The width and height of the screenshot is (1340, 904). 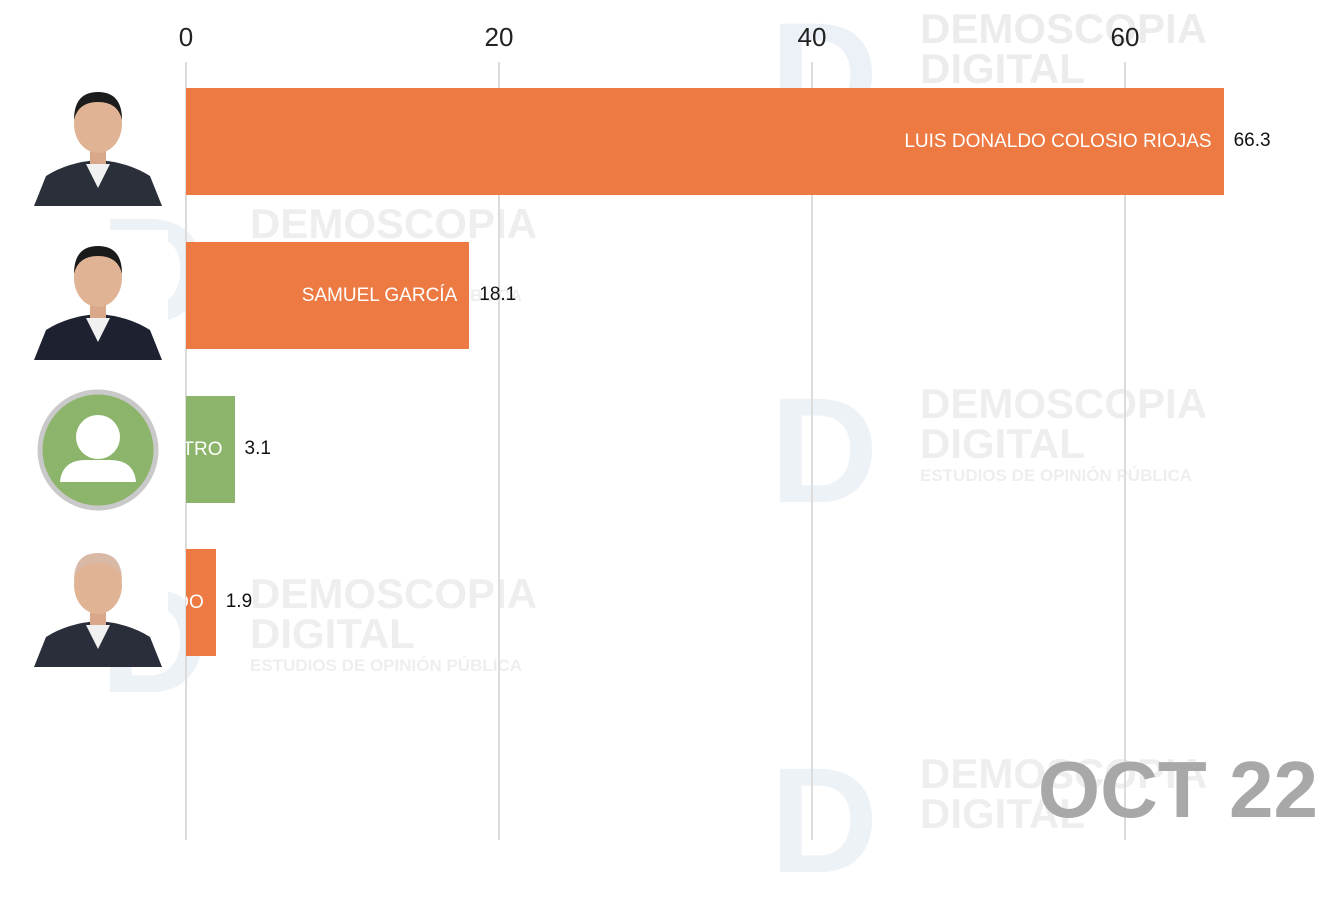 What do you see at coordinates (1125, 37) in the screenshot?
I see `x-tick-label: 60` at bounding box center [1125, 37].